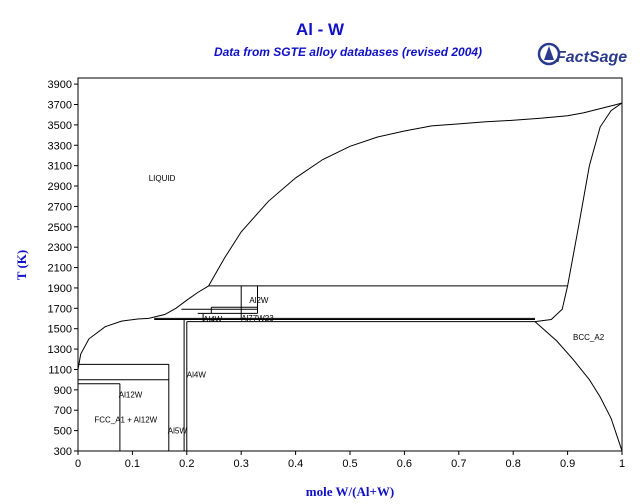 This screenshot has width=640, height=504. Describe the element at coordinates (60, 370) in the screenshot. I see `y-tick-label: 1100` at that location.